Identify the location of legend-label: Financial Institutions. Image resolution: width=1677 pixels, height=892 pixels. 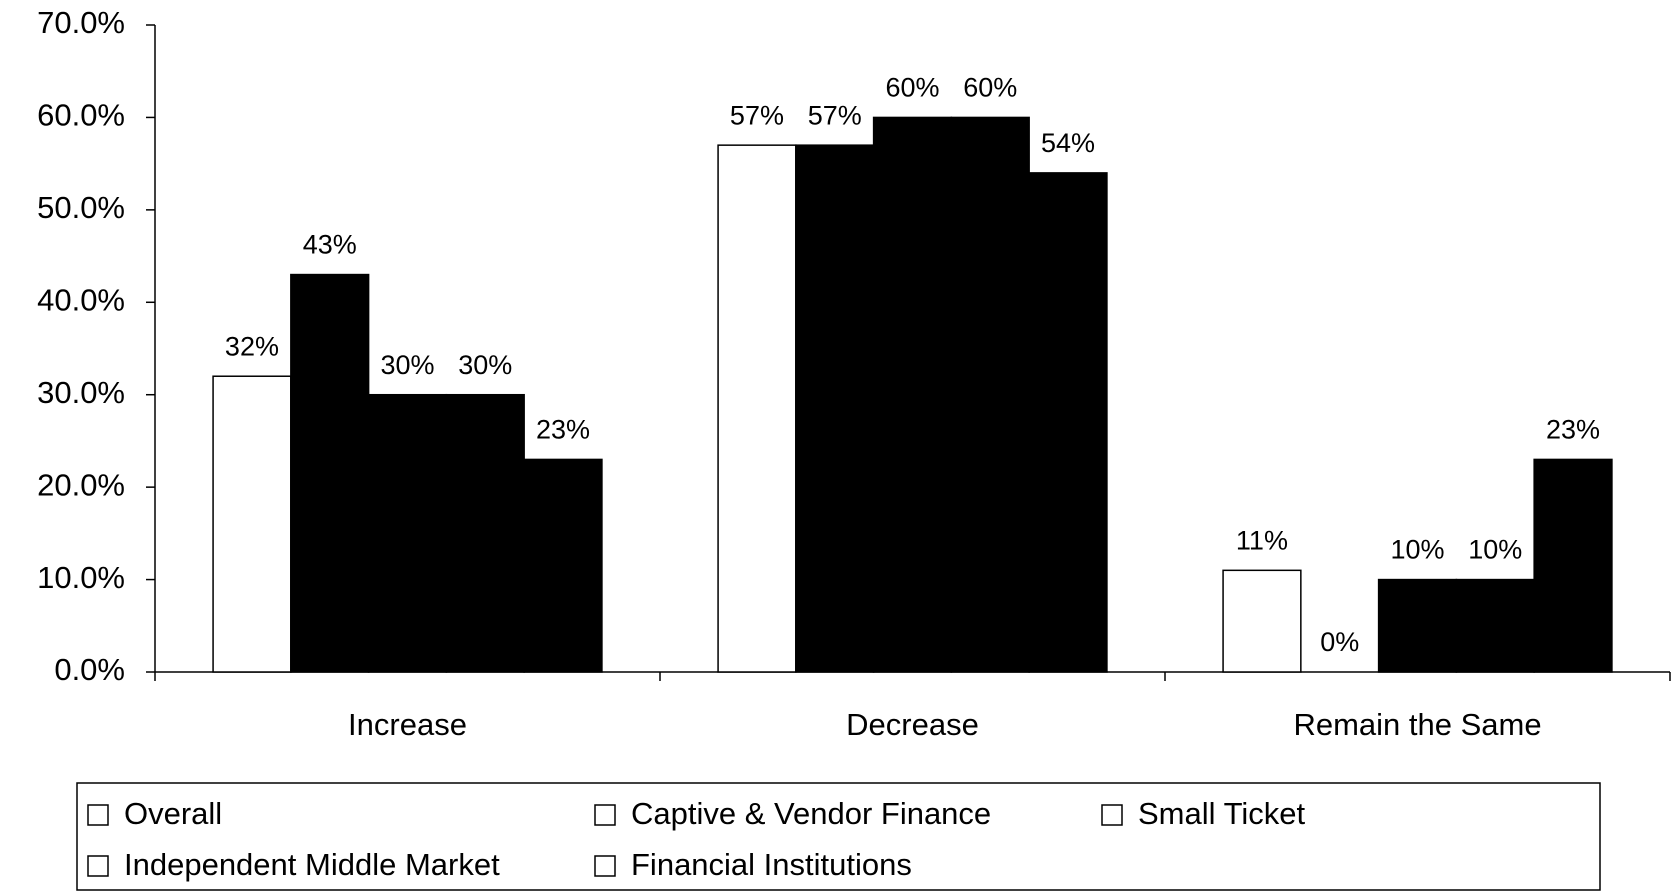
(771, 864).